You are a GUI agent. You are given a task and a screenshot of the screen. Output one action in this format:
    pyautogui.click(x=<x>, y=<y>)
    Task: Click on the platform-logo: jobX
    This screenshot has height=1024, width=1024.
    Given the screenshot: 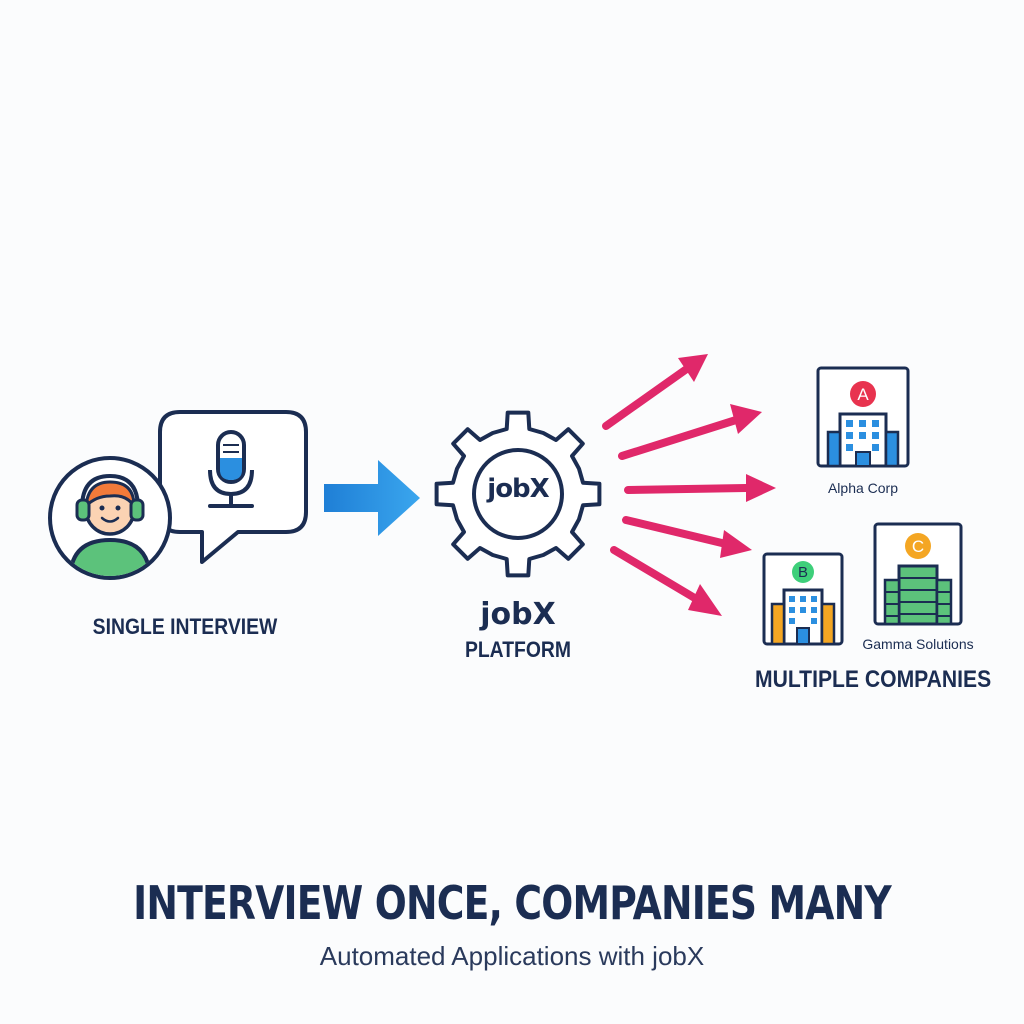 What is the action you would take?
    pyautogui.click(x=518, y=489)
    